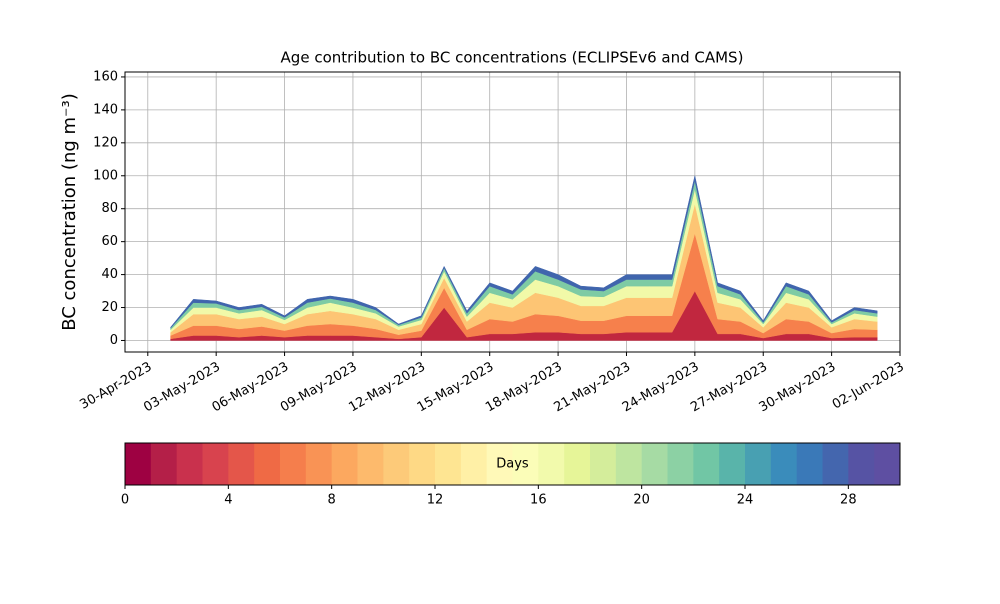 Image resolution: width=1000 pixels, height=604 pixels. I want to click on y-tick-label: 80, so click(109, 208).